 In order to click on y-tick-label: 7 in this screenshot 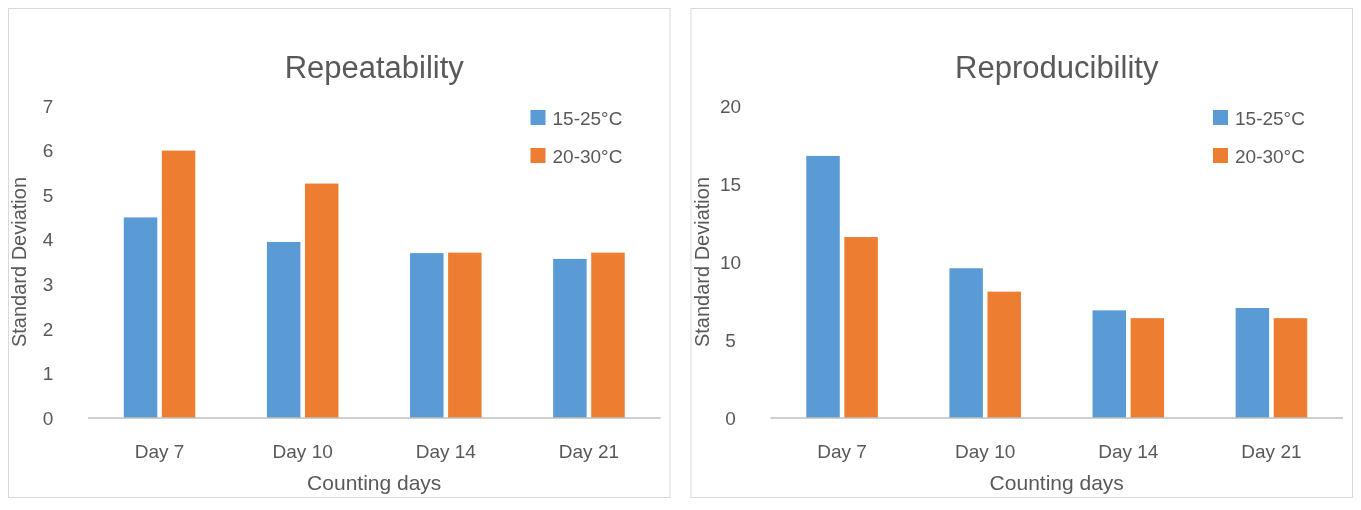, I will do `click(48, 106)`.